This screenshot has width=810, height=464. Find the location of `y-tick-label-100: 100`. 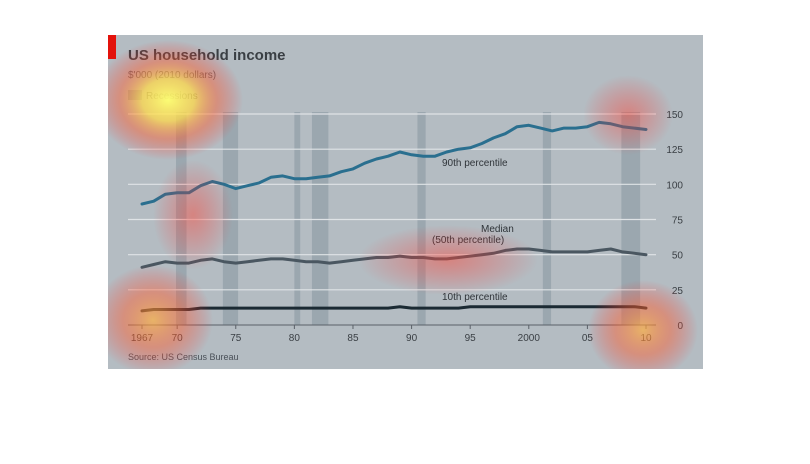

y-tick-label-100: 100 is located at coordinates (674, 185).